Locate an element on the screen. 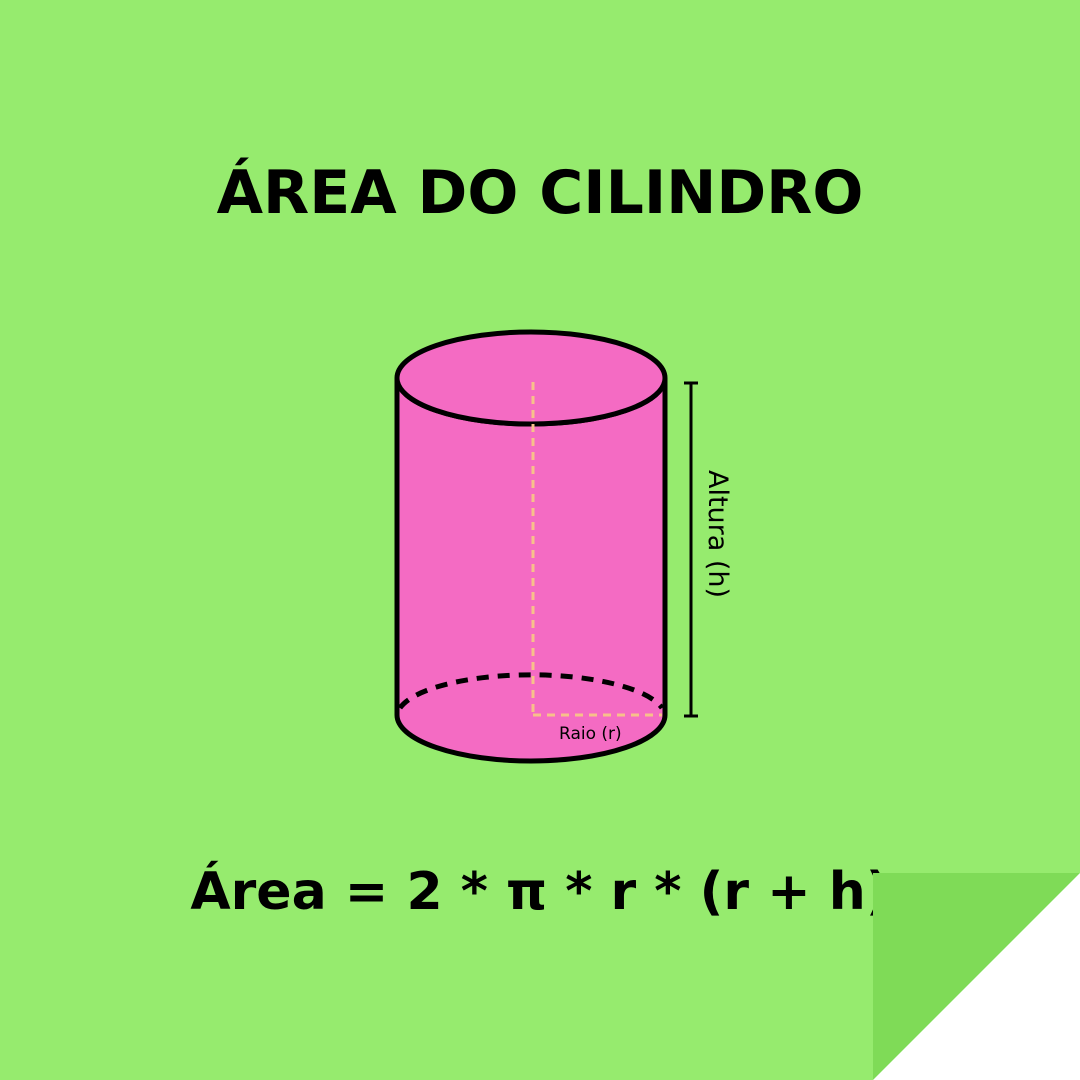 The height and width of the screenshot is (1080, 1080). cylinder-top is located at coordinates (531, 378).